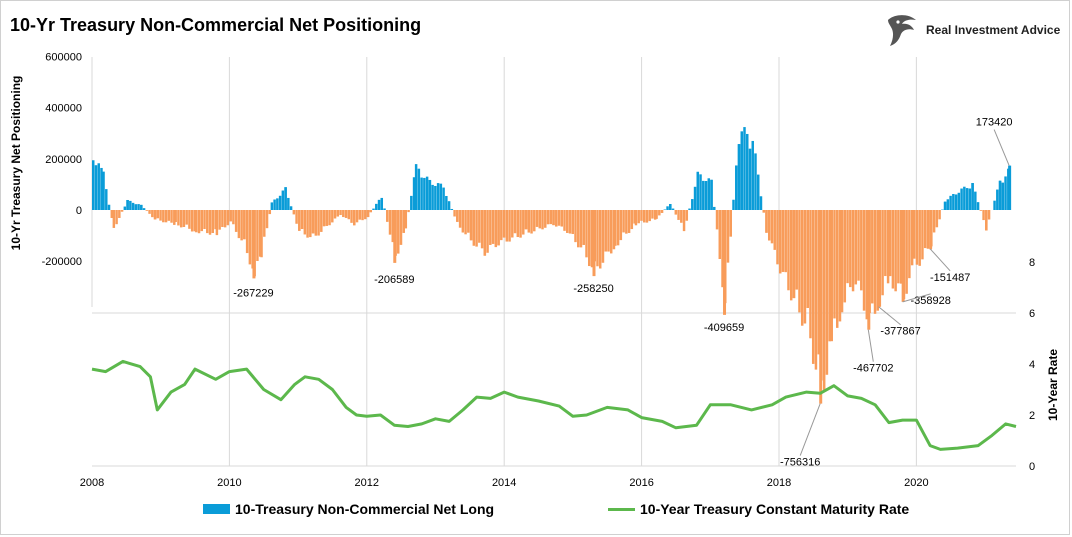 This screenshot has width=1072, height=537. What do you see at coordinates (916, 298) in the screenshot?
I see `annotation-leader` at bounding box center [916, 298].